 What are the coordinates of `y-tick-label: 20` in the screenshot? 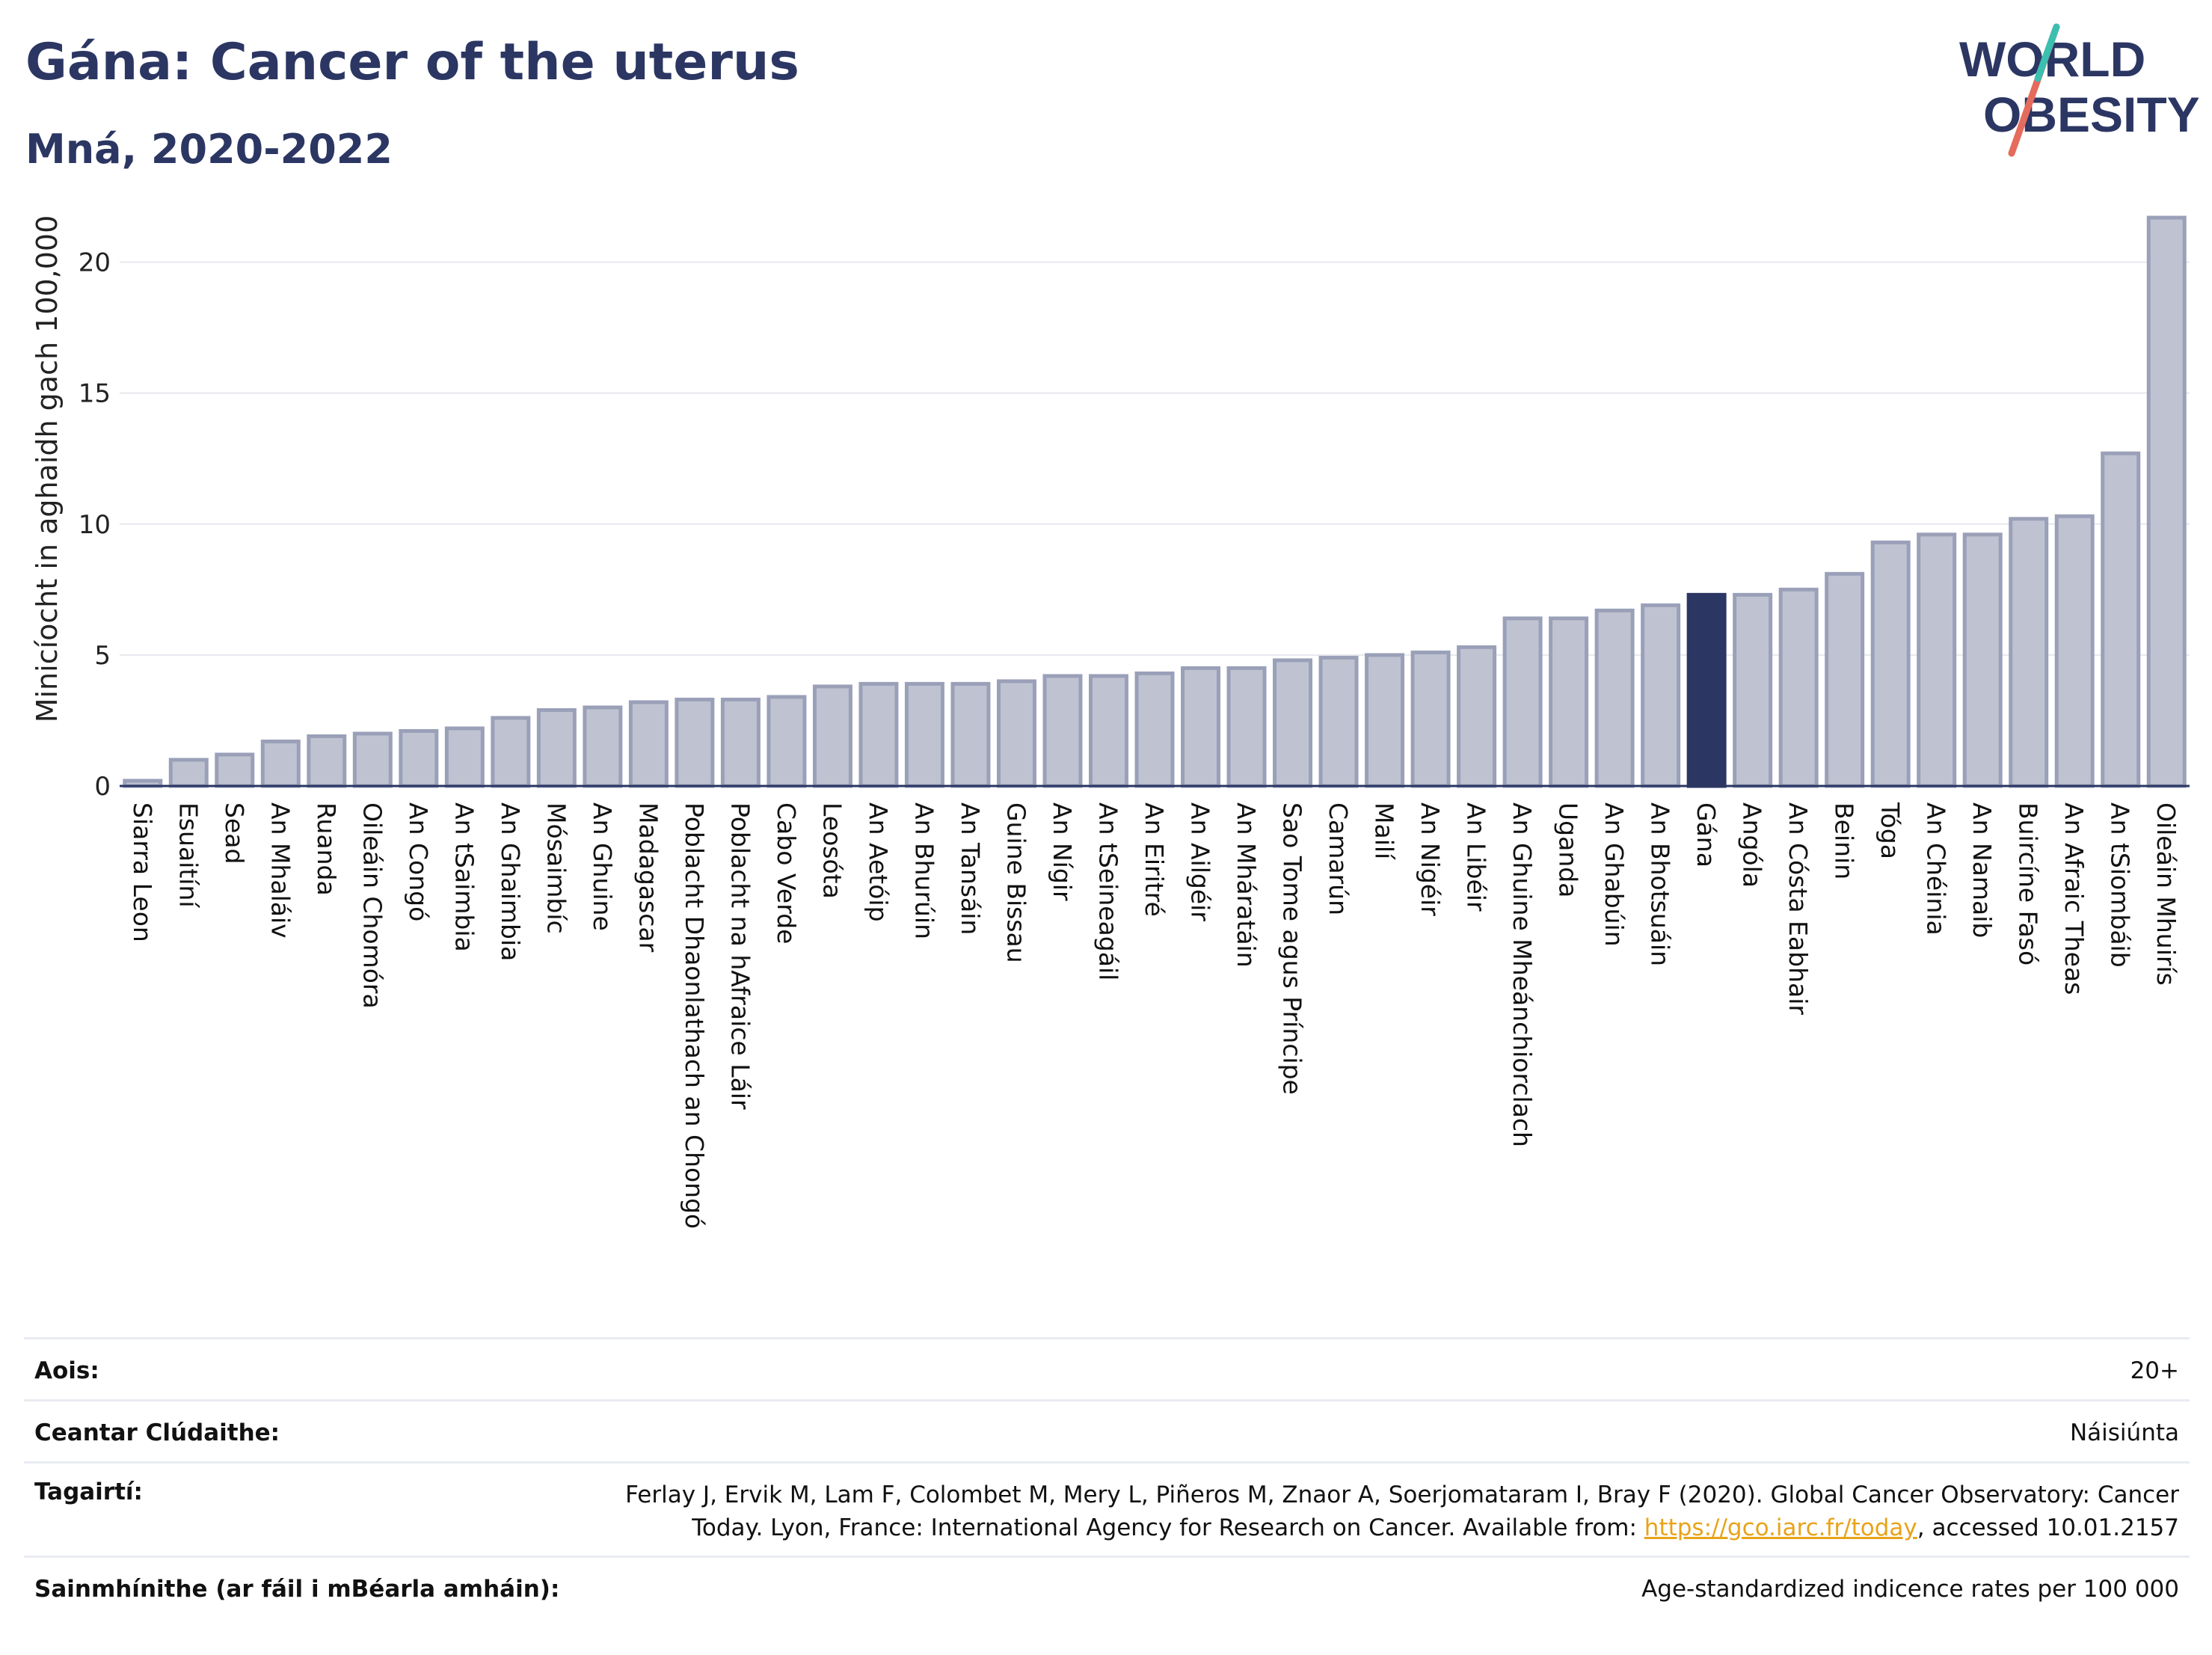 It's located at (95, 263).